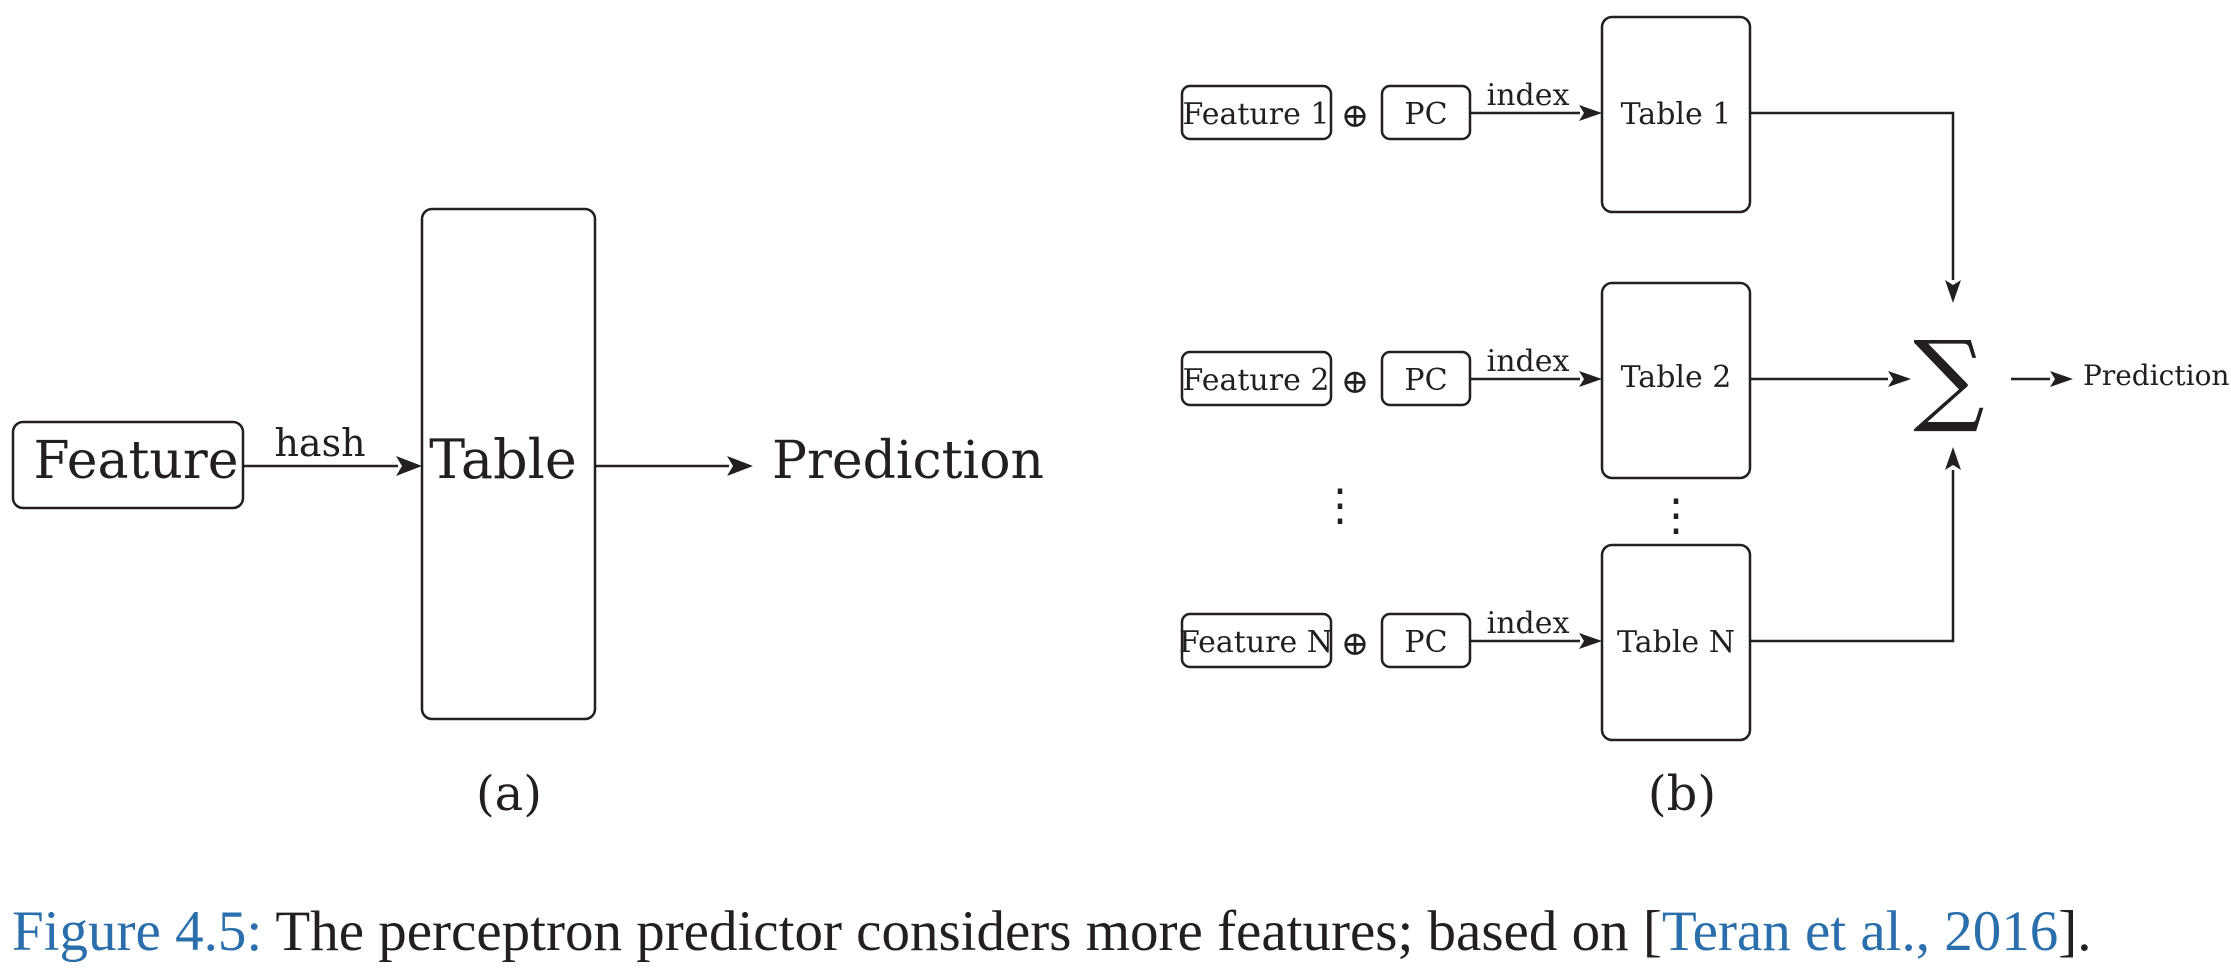 The height and width of the screenshot is (980, 2231). I want to click on feature-n-label: Feature N, so click(1256, 642).